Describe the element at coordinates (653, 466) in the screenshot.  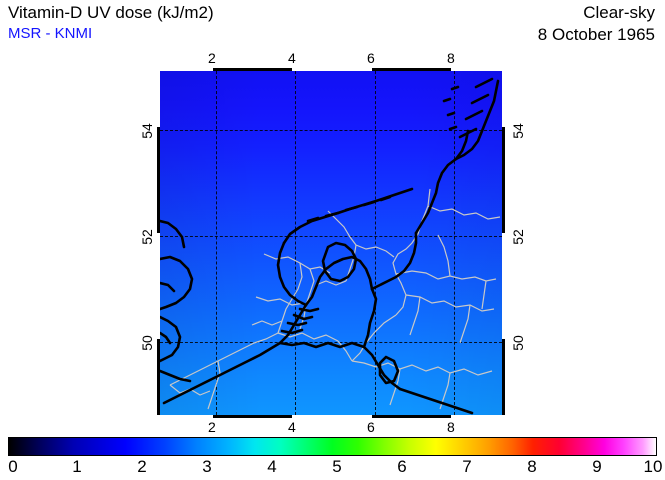
I see `colorbar-tick-10: 10` at that location.